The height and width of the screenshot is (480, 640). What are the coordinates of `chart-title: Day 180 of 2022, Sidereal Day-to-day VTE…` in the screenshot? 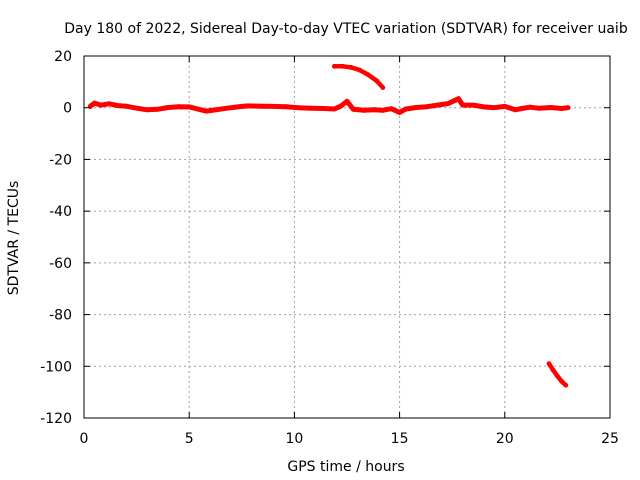 It's located at (346, 29).